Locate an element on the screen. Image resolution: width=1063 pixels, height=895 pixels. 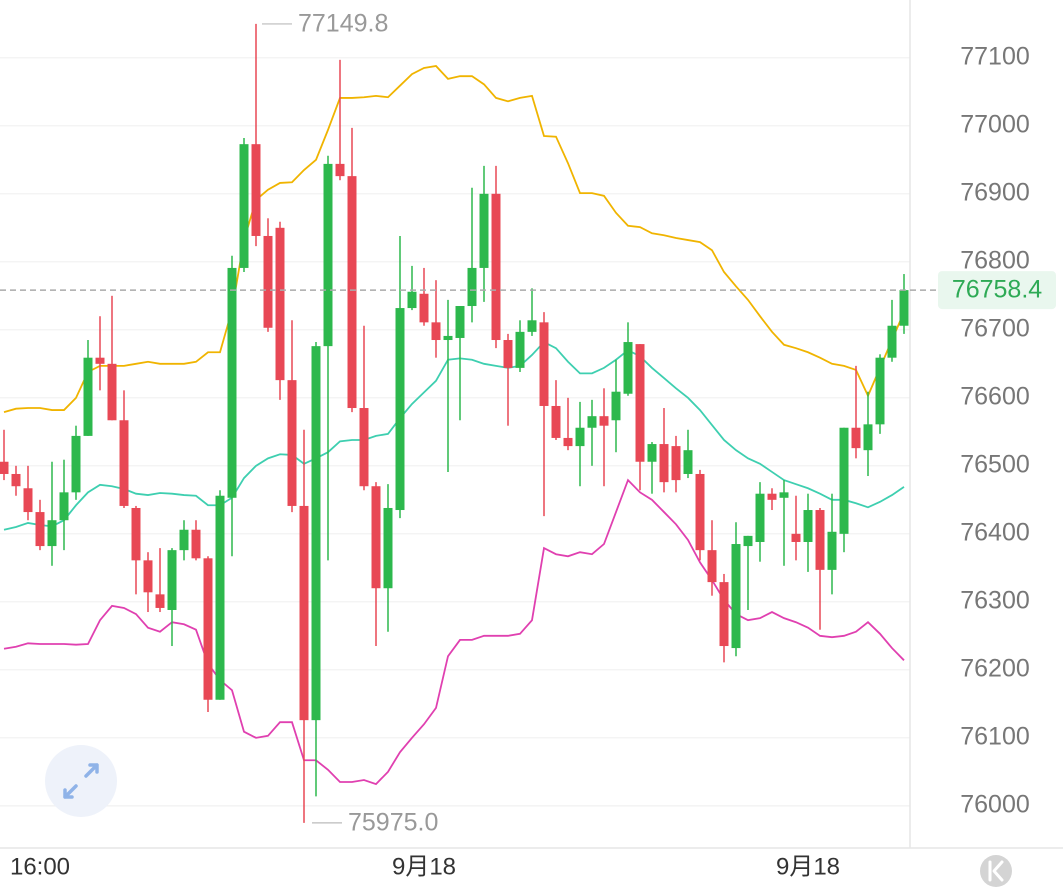
expand-button-bg is located at coordinates (81, 781).